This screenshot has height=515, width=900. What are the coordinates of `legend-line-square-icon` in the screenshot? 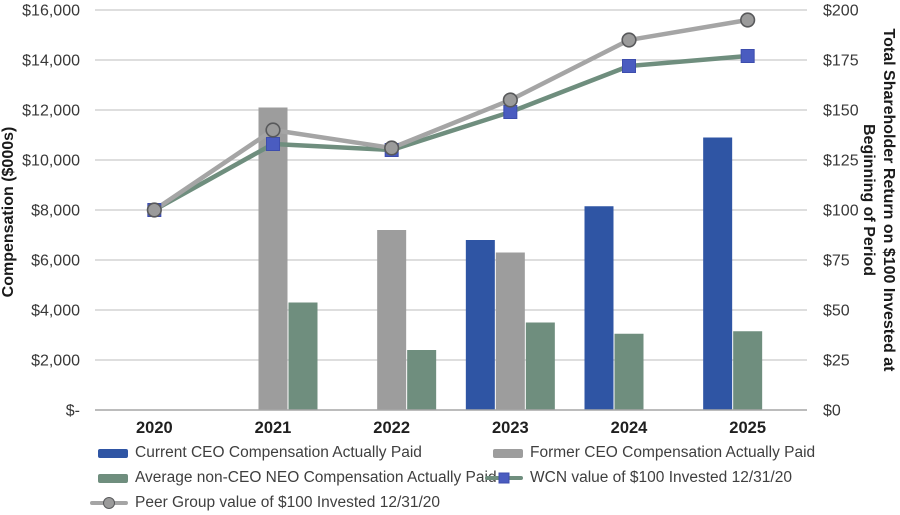 It's located at (503, 478).